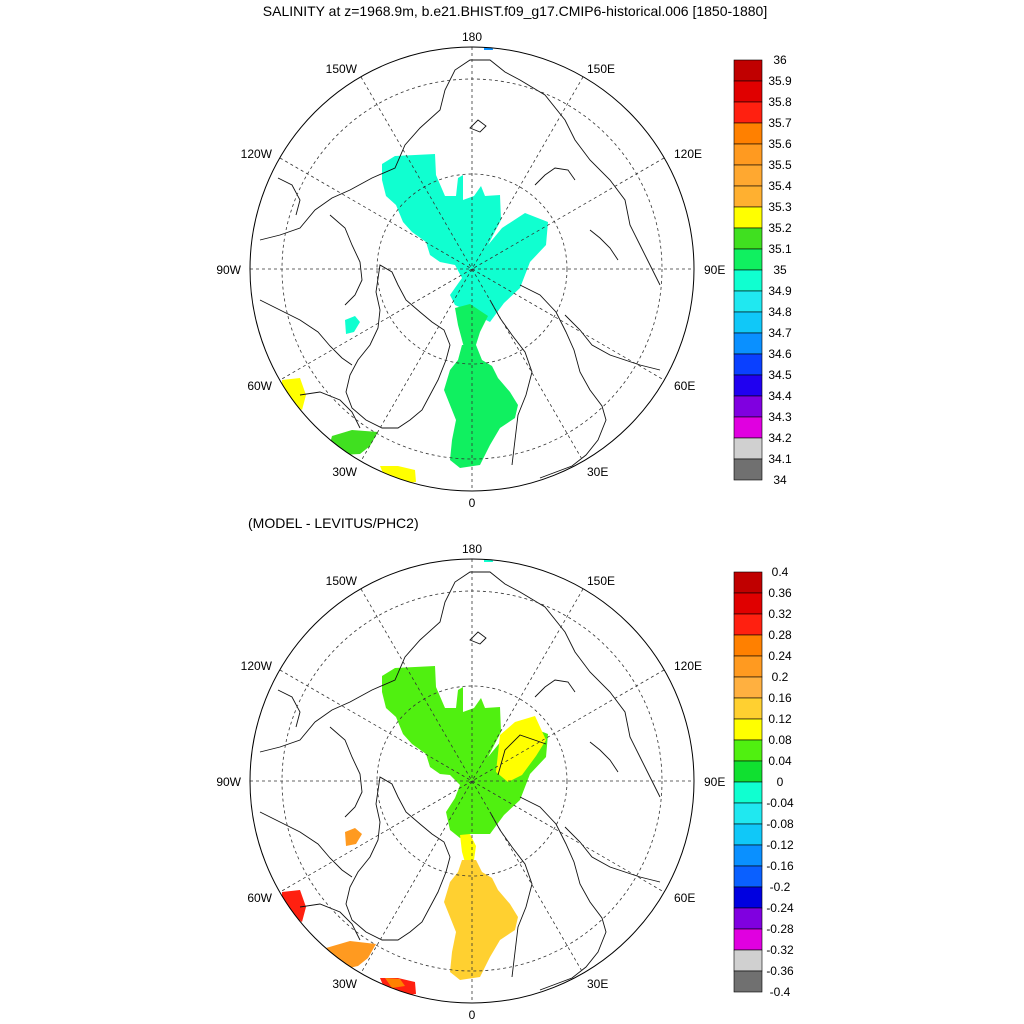 This screenshot has width=1024, height=1024. What do you see at coordinates (780, 824) in the screenshot?
I see `panel2-colorbar-label: -0.08` at bounding box center [780, 824].